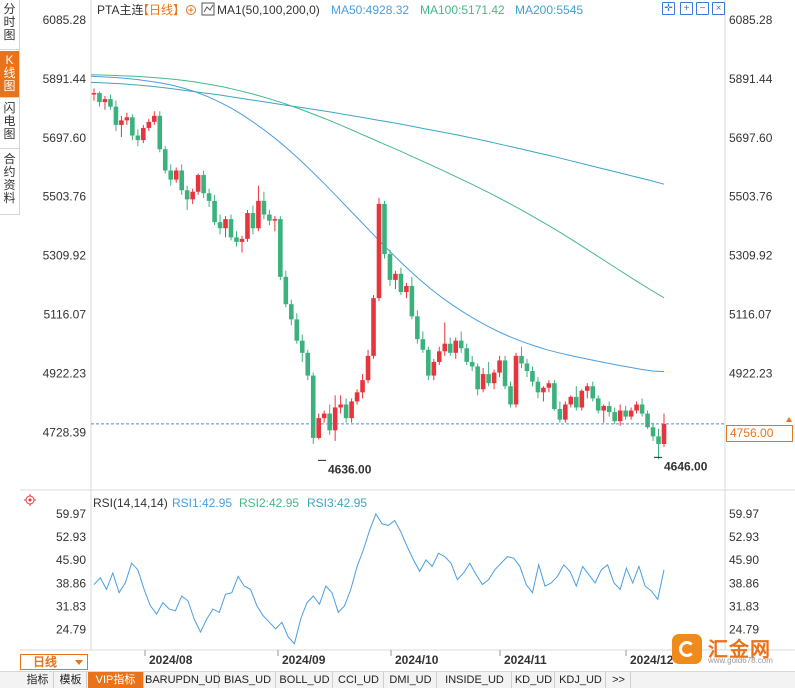  Describe the element at coordinates (9, 9) in the screenshot. I see `tab-timeshare-char: 分` at that location.